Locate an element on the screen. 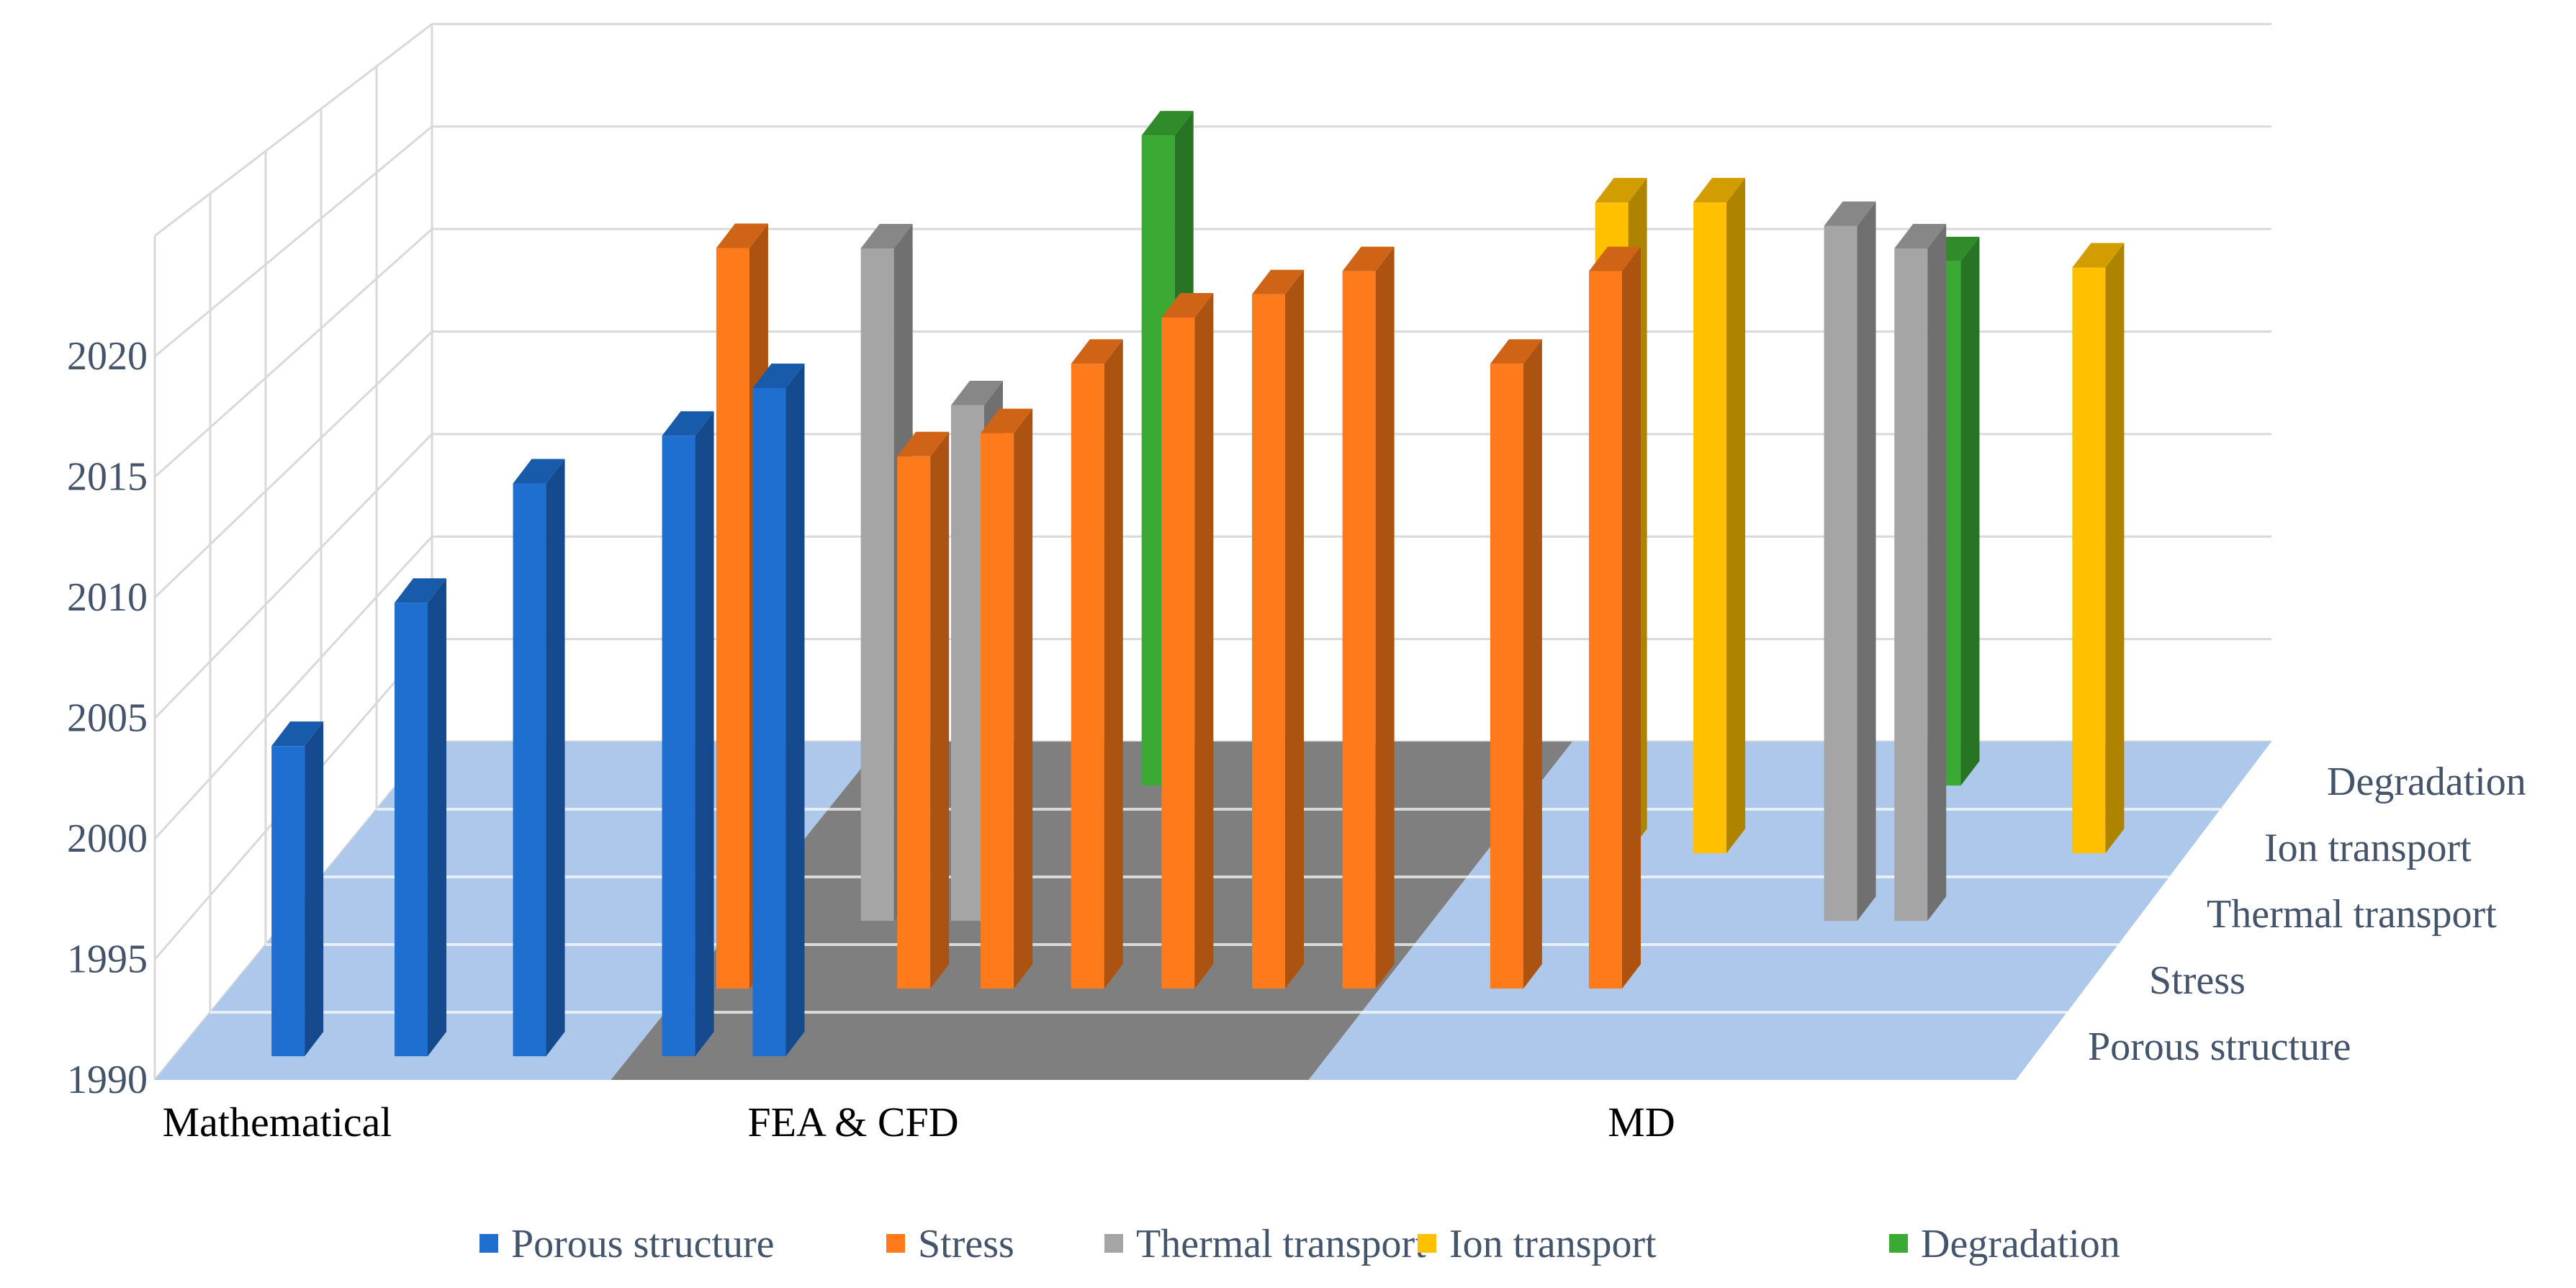  y-tick-label: 2015 is located at coordinates (108, 477).